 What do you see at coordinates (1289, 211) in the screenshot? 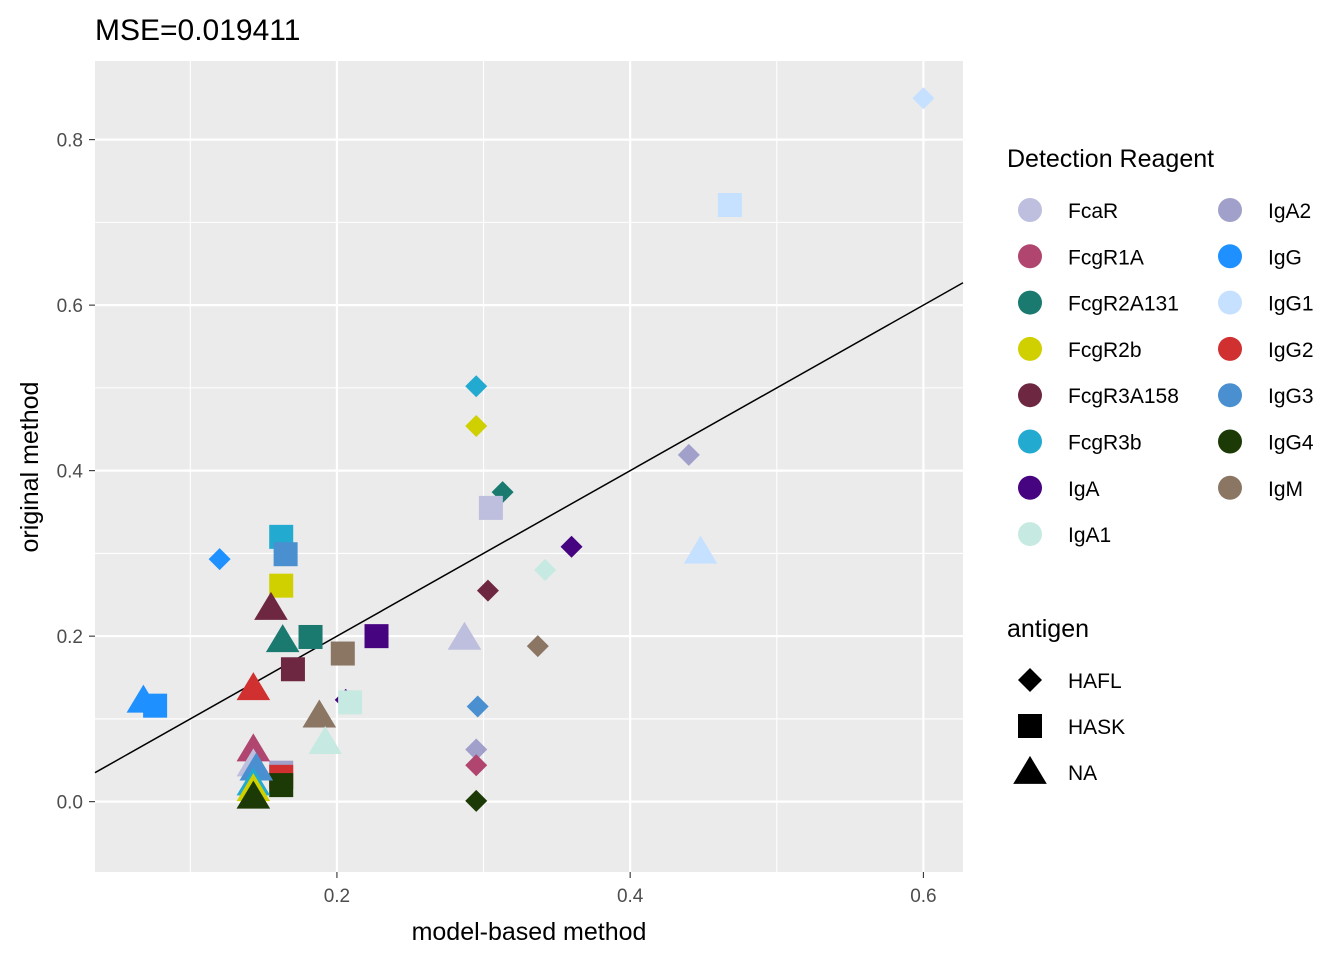
I see `legend-label: IgA2` at bounding box center [1289, 211].